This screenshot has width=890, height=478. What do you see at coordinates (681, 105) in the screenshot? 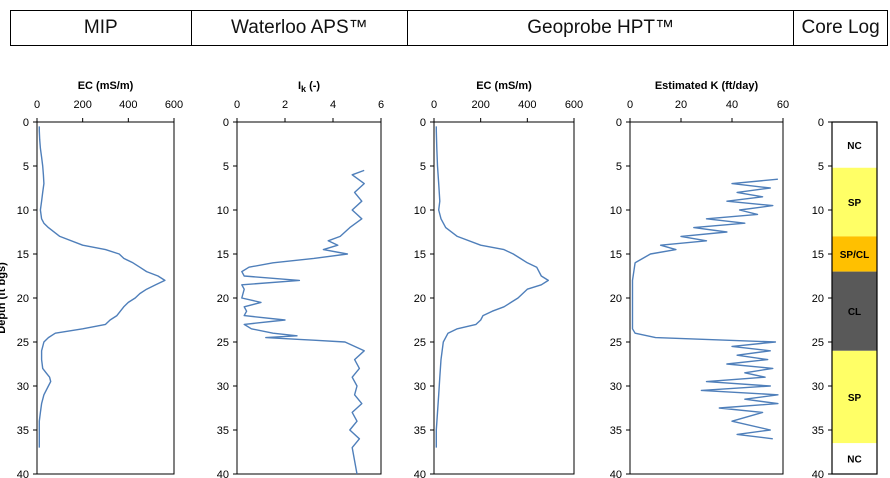
I see `x-tick-label: 20` at bounding box center [681, 105].